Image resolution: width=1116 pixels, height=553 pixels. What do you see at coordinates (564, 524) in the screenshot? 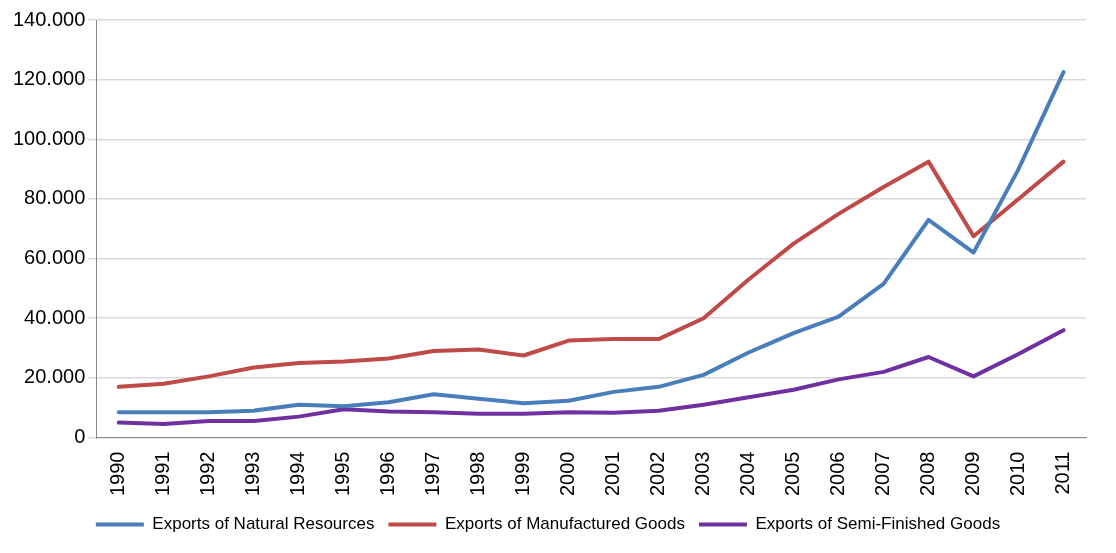
I see `legend-label: Exports of Manufactured Goods` at bounding box center [564, 524].